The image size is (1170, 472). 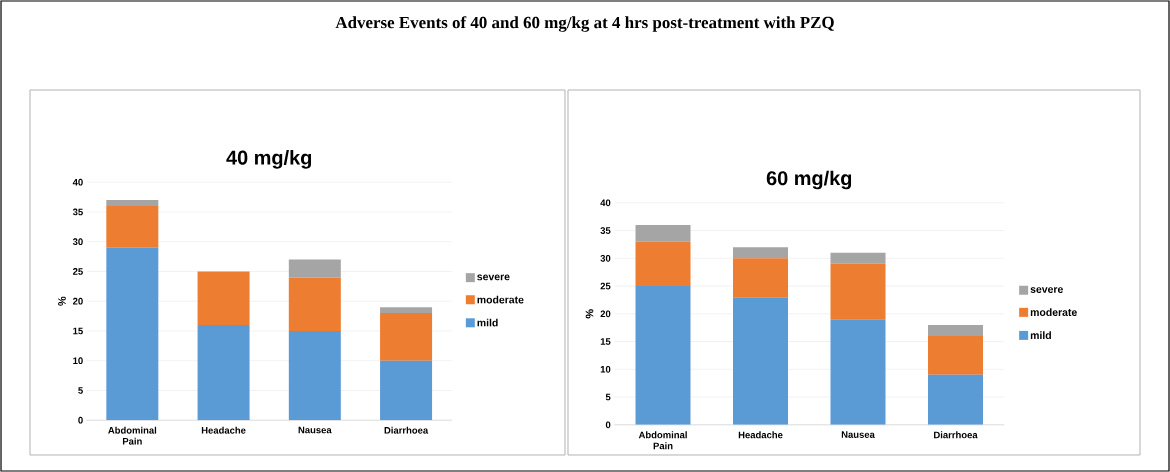 What do you see at coordinates (809, 180) in the screenshot?
I see `chart-title: 60 mg/kg` at bounding box center [809, 180].